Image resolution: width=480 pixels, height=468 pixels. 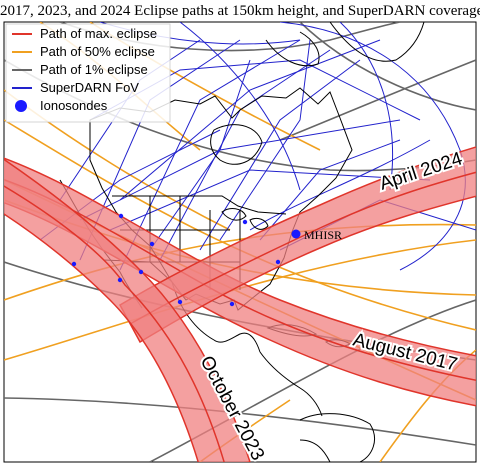 What do you see at coordinates (74, 105) in the screenshot?
I see `legend-label: Ionosondes` at bounding box center [74, 105].